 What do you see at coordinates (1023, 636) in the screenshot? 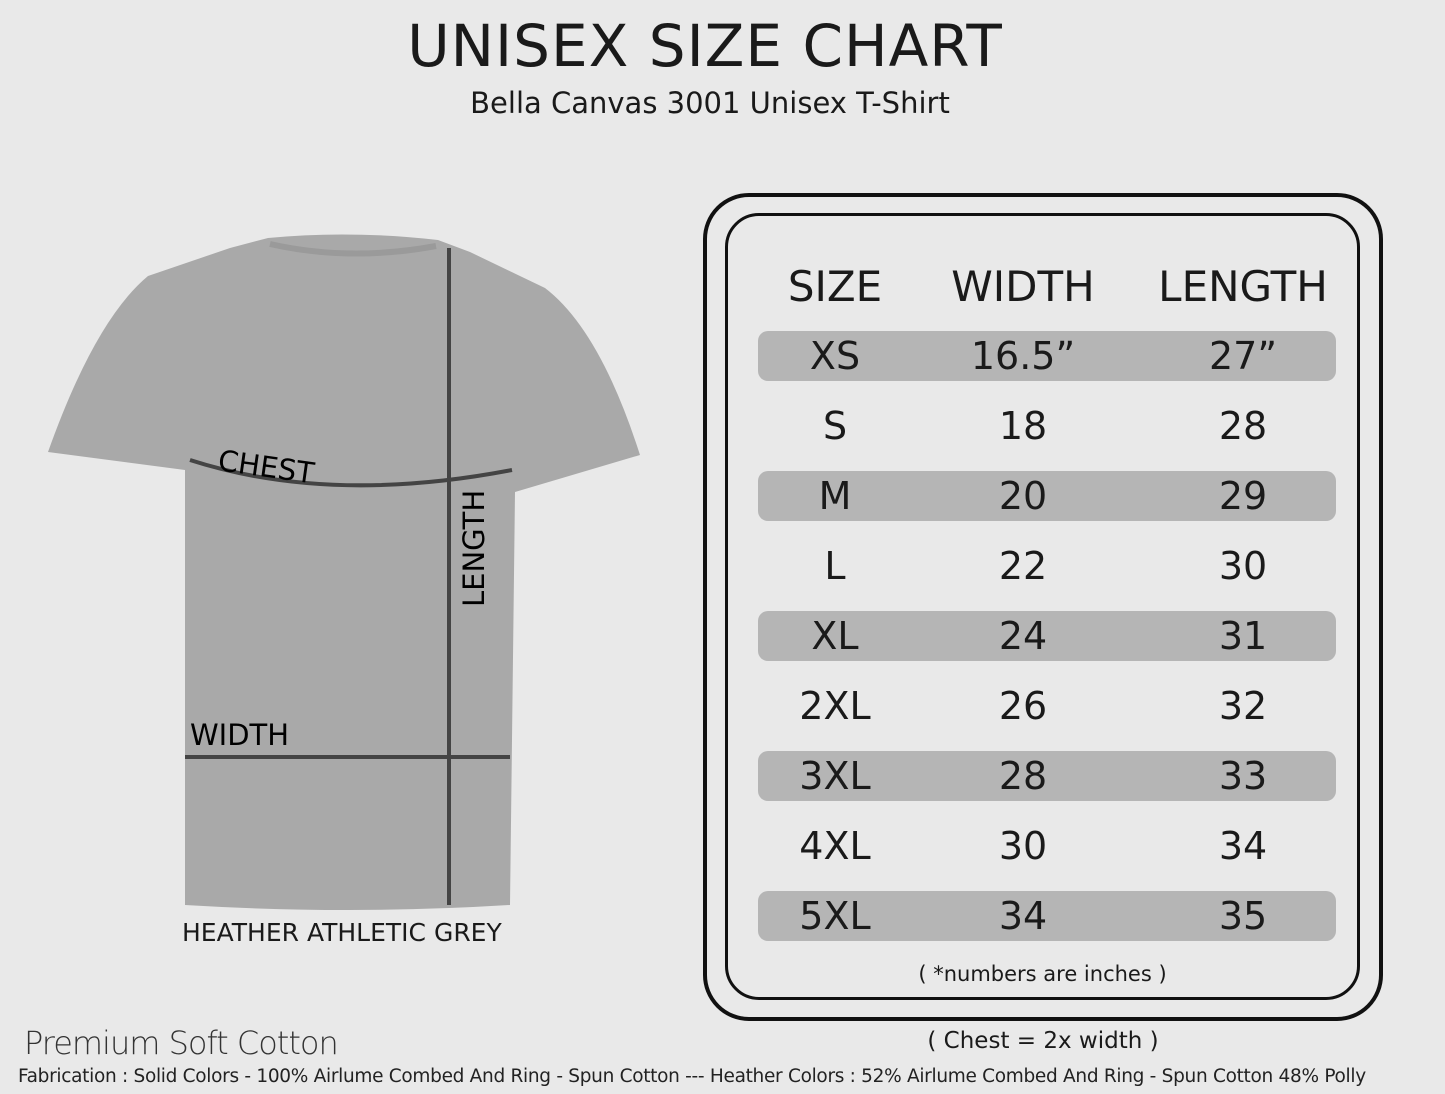
I see `cell-width: 24` at bounding box center [1023, 636].